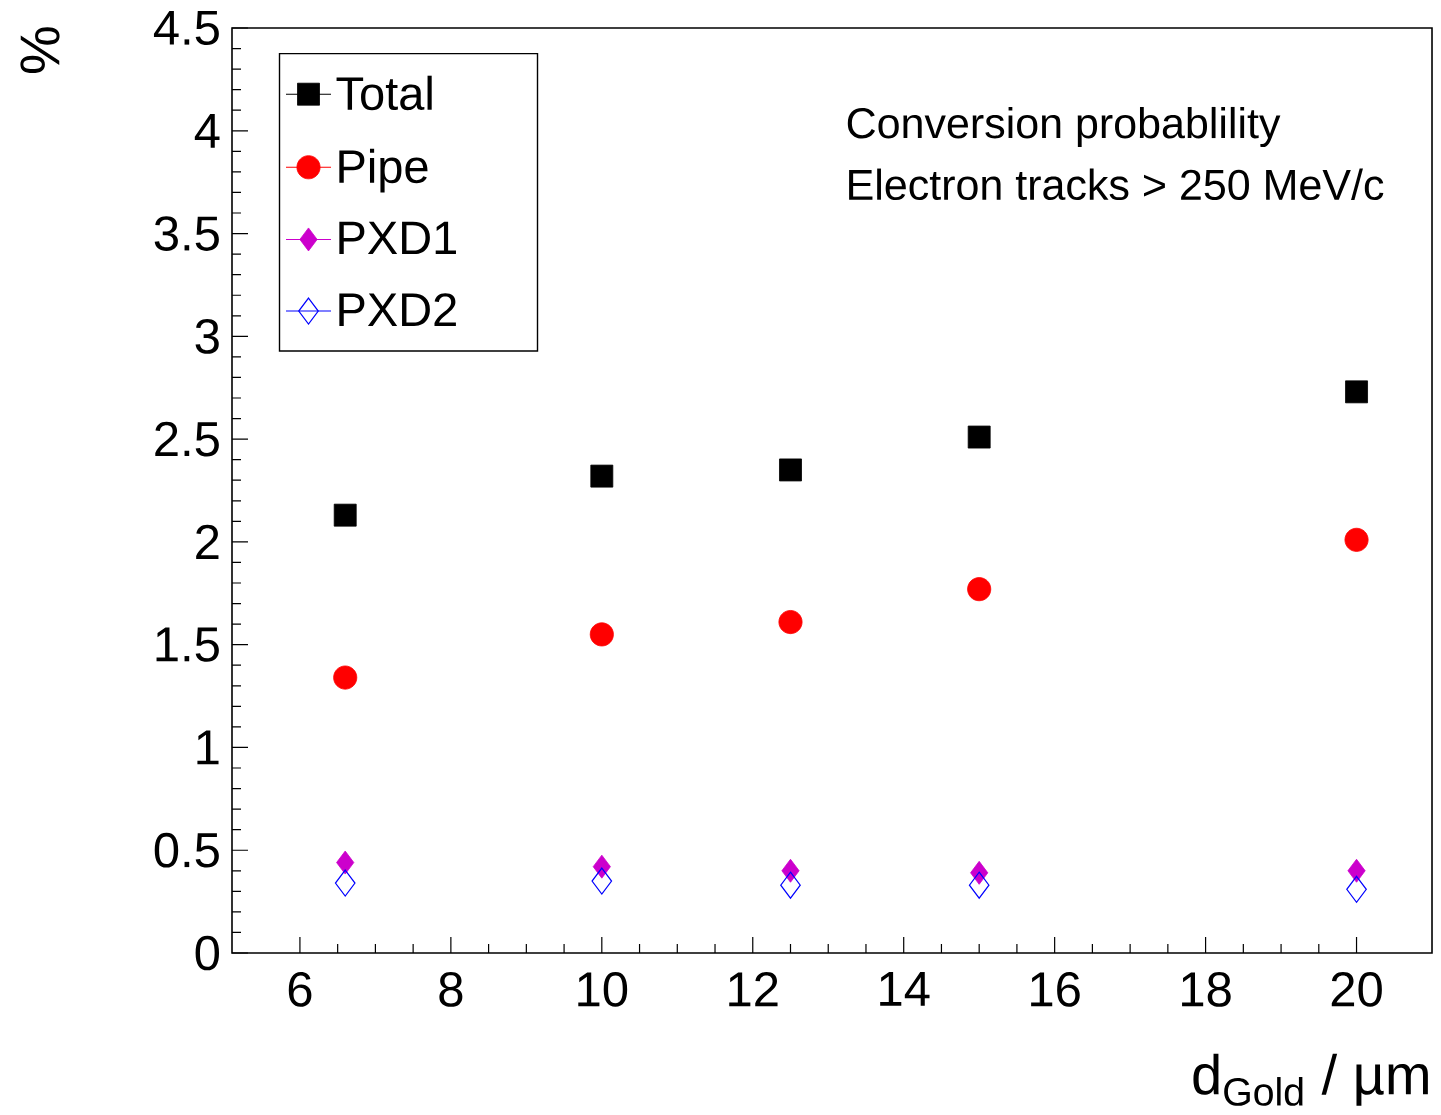 The height and width of the screenshot is (1115, 1441). What do you see at coordinates (1055, 989) in the screenshot?
I see `x-tick-label: 16` at bounding box center [1055, 989].